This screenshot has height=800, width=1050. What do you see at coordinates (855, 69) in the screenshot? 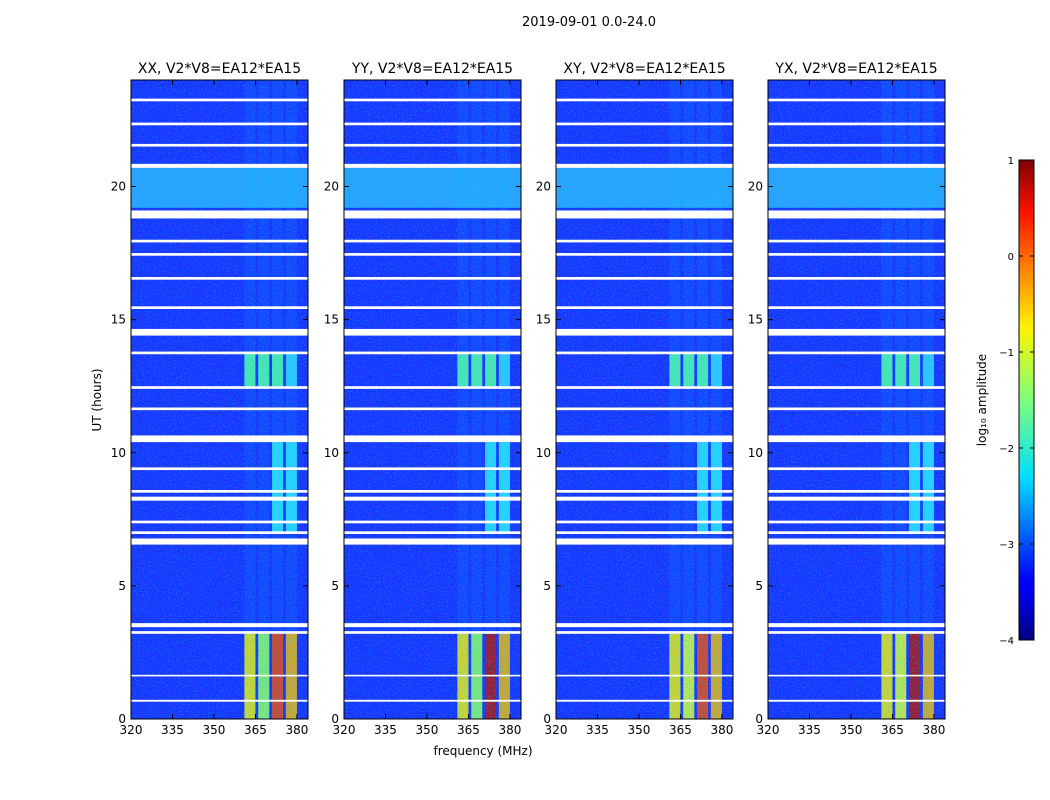
I see `panel-title: YX, V2*V8=EA12*EA15` at bounding box center [855, 69].